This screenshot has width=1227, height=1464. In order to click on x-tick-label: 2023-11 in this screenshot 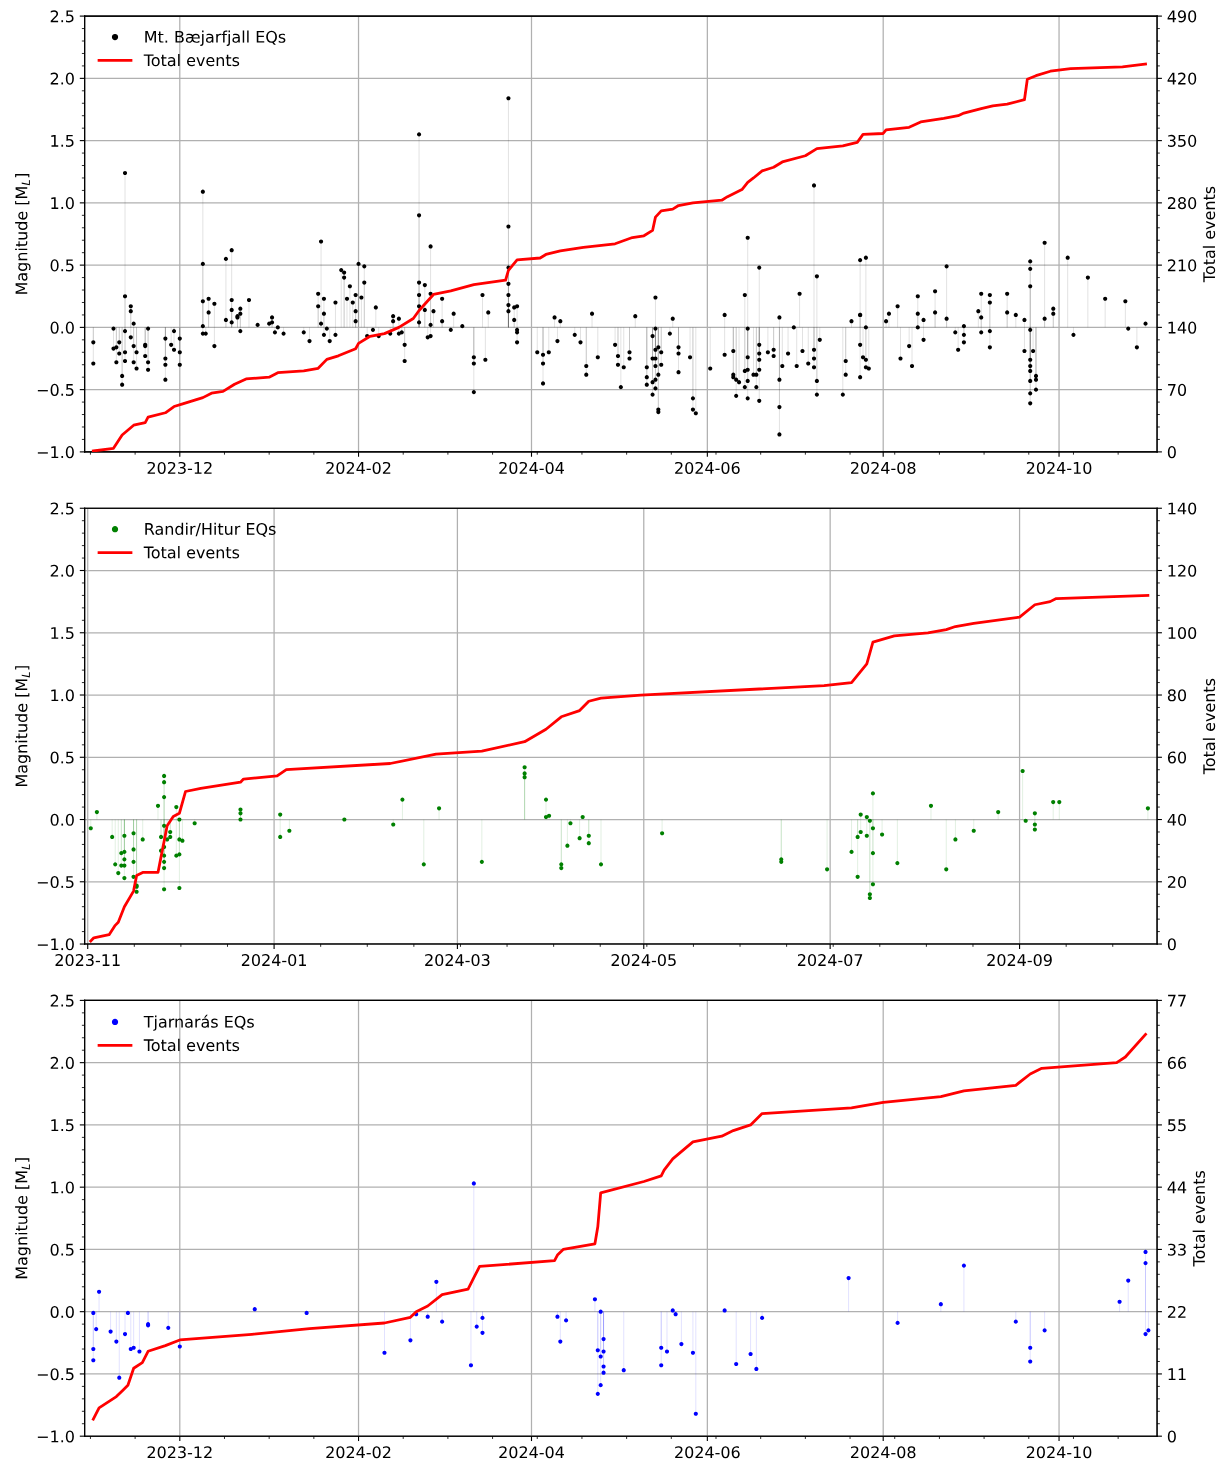, I will do `click(87, 960)`.